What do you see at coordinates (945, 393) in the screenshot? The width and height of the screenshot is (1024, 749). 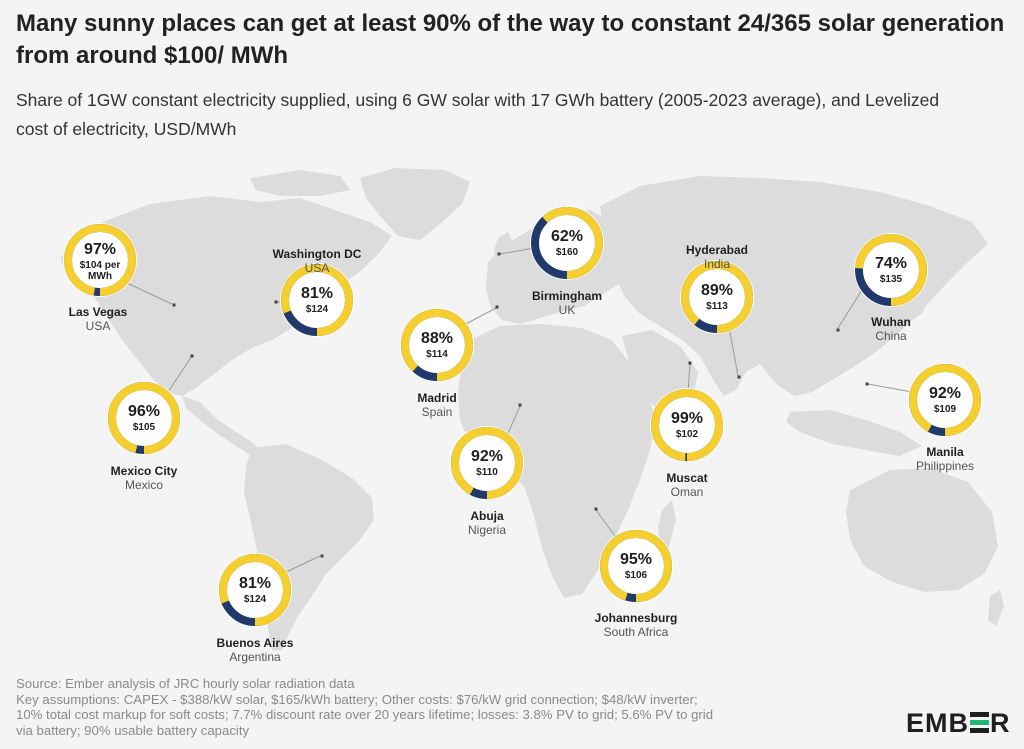 I see `share-label-manila: 92%` at bounding box center [945, 393].